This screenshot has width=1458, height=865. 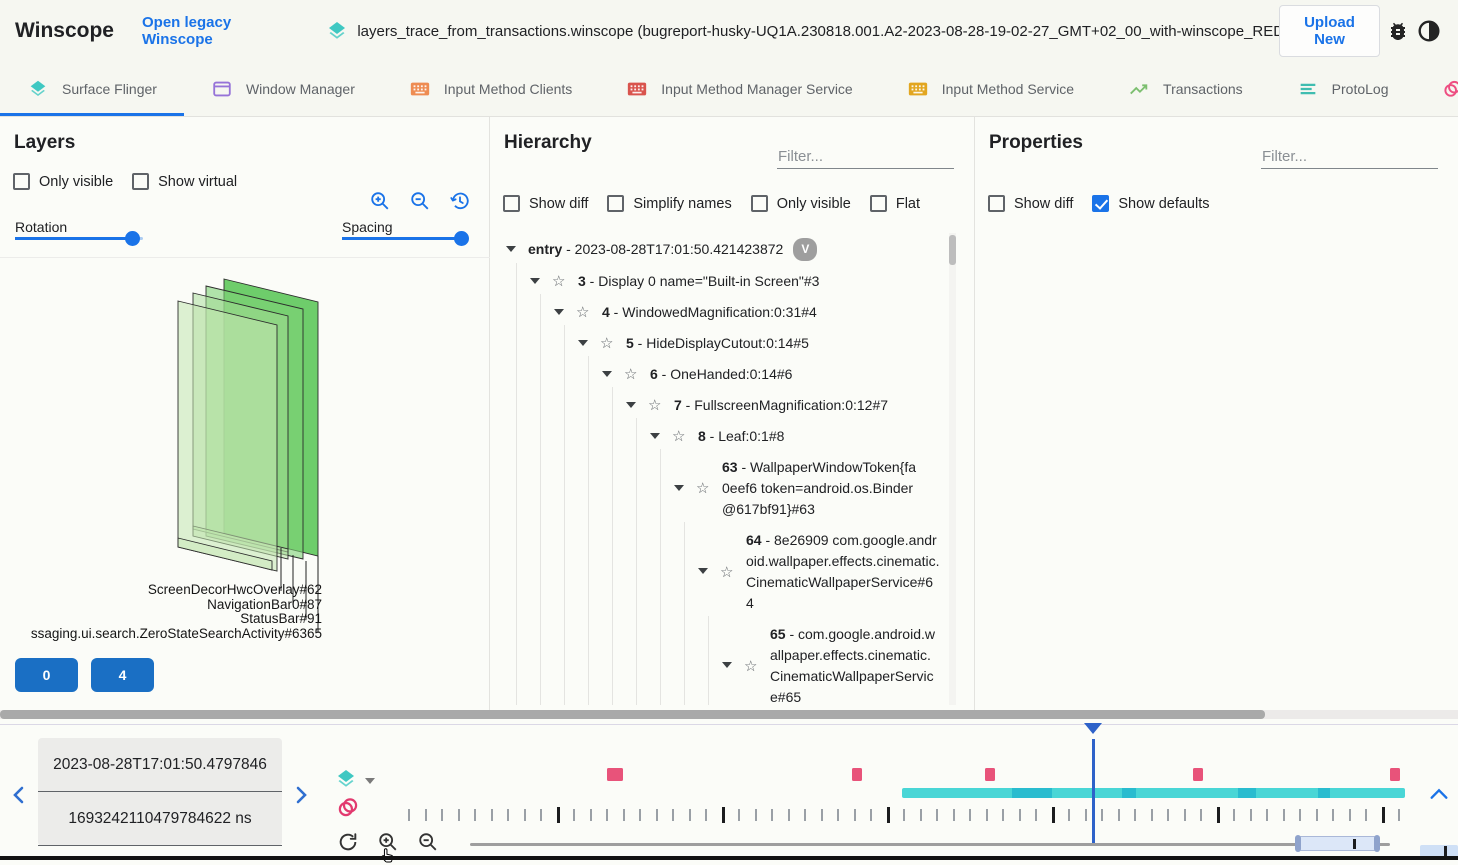 I want to click on checkbox-show-defaults: Show defaults, so click(x=1150, y=203).